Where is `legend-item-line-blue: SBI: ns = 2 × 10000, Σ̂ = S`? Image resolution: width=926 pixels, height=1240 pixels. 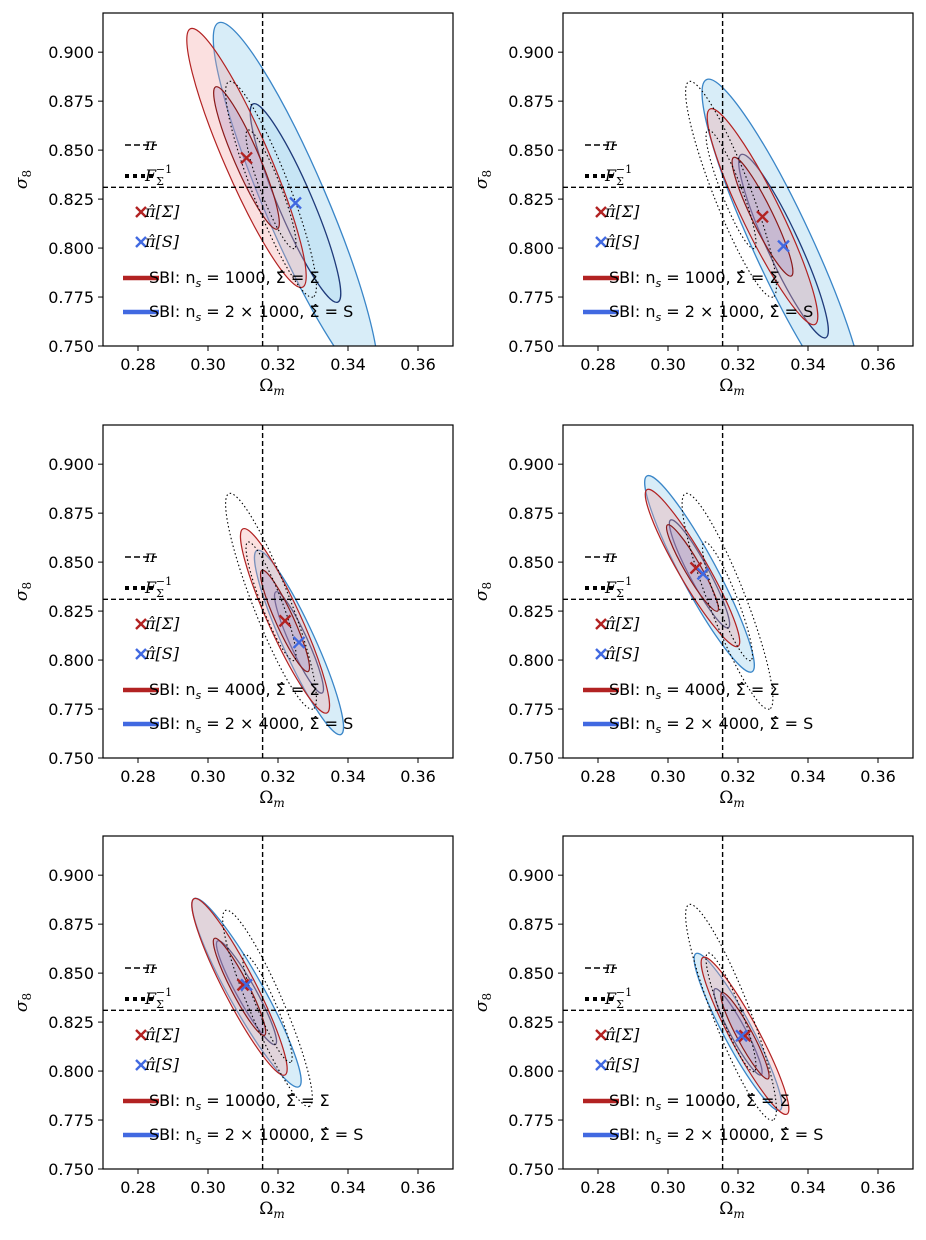 legend-item-line-blue: SBI: ns = 2 × 10000, Σ̂ = S is located at coordinates (243, 1136).